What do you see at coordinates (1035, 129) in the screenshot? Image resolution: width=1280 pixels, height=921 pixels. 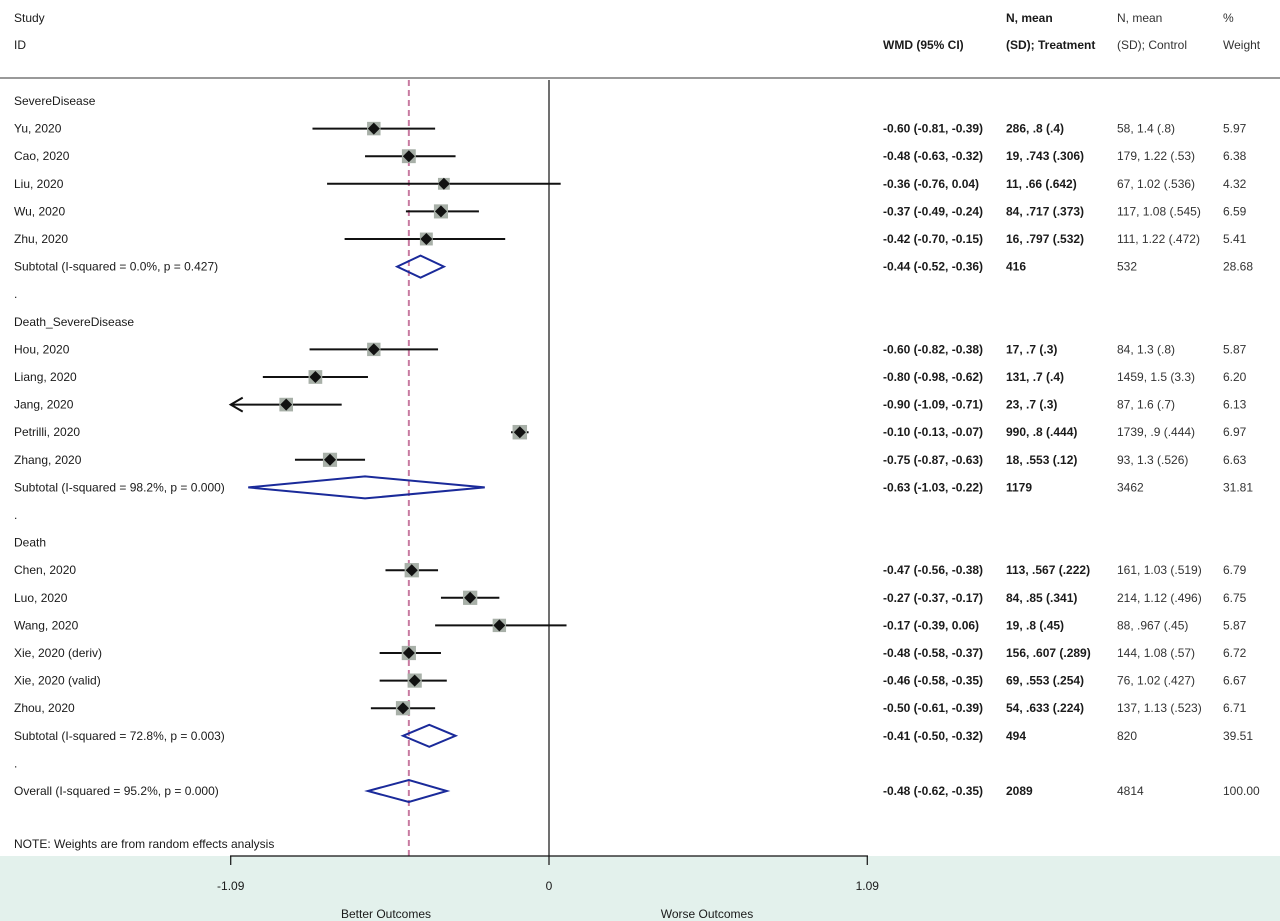 I see `treatment-value: 286, .8 (.4)` at bounding box center [1035, 129].